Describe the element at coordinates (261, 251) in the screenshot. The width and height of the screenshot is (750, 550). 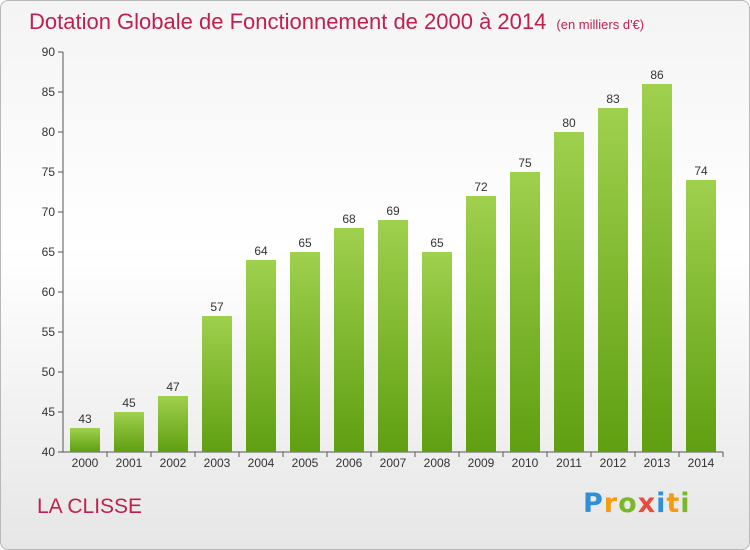
I see `bar-value-label: 64` at that location.